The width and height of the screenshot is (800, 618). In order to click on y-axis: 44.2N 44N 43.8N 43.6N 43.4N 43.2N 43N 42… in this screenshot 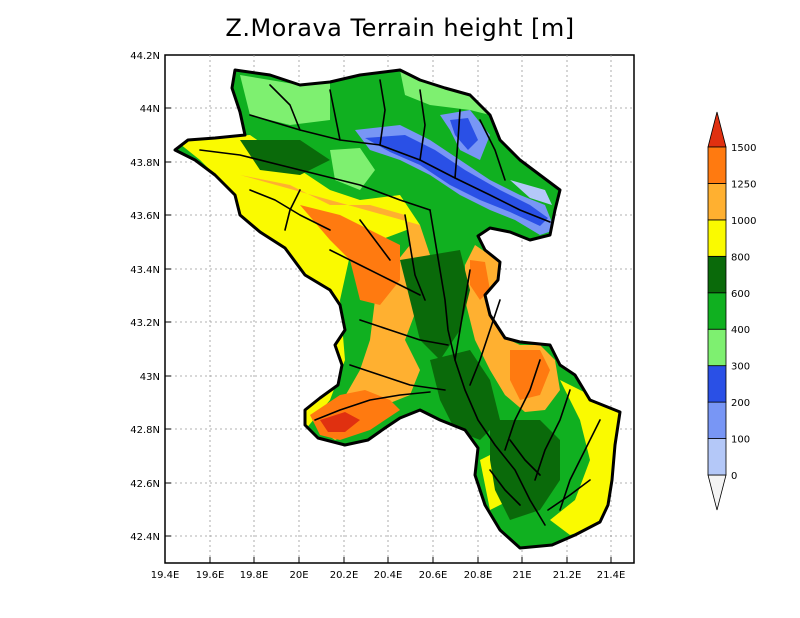, I will do `click(150, 297)`.